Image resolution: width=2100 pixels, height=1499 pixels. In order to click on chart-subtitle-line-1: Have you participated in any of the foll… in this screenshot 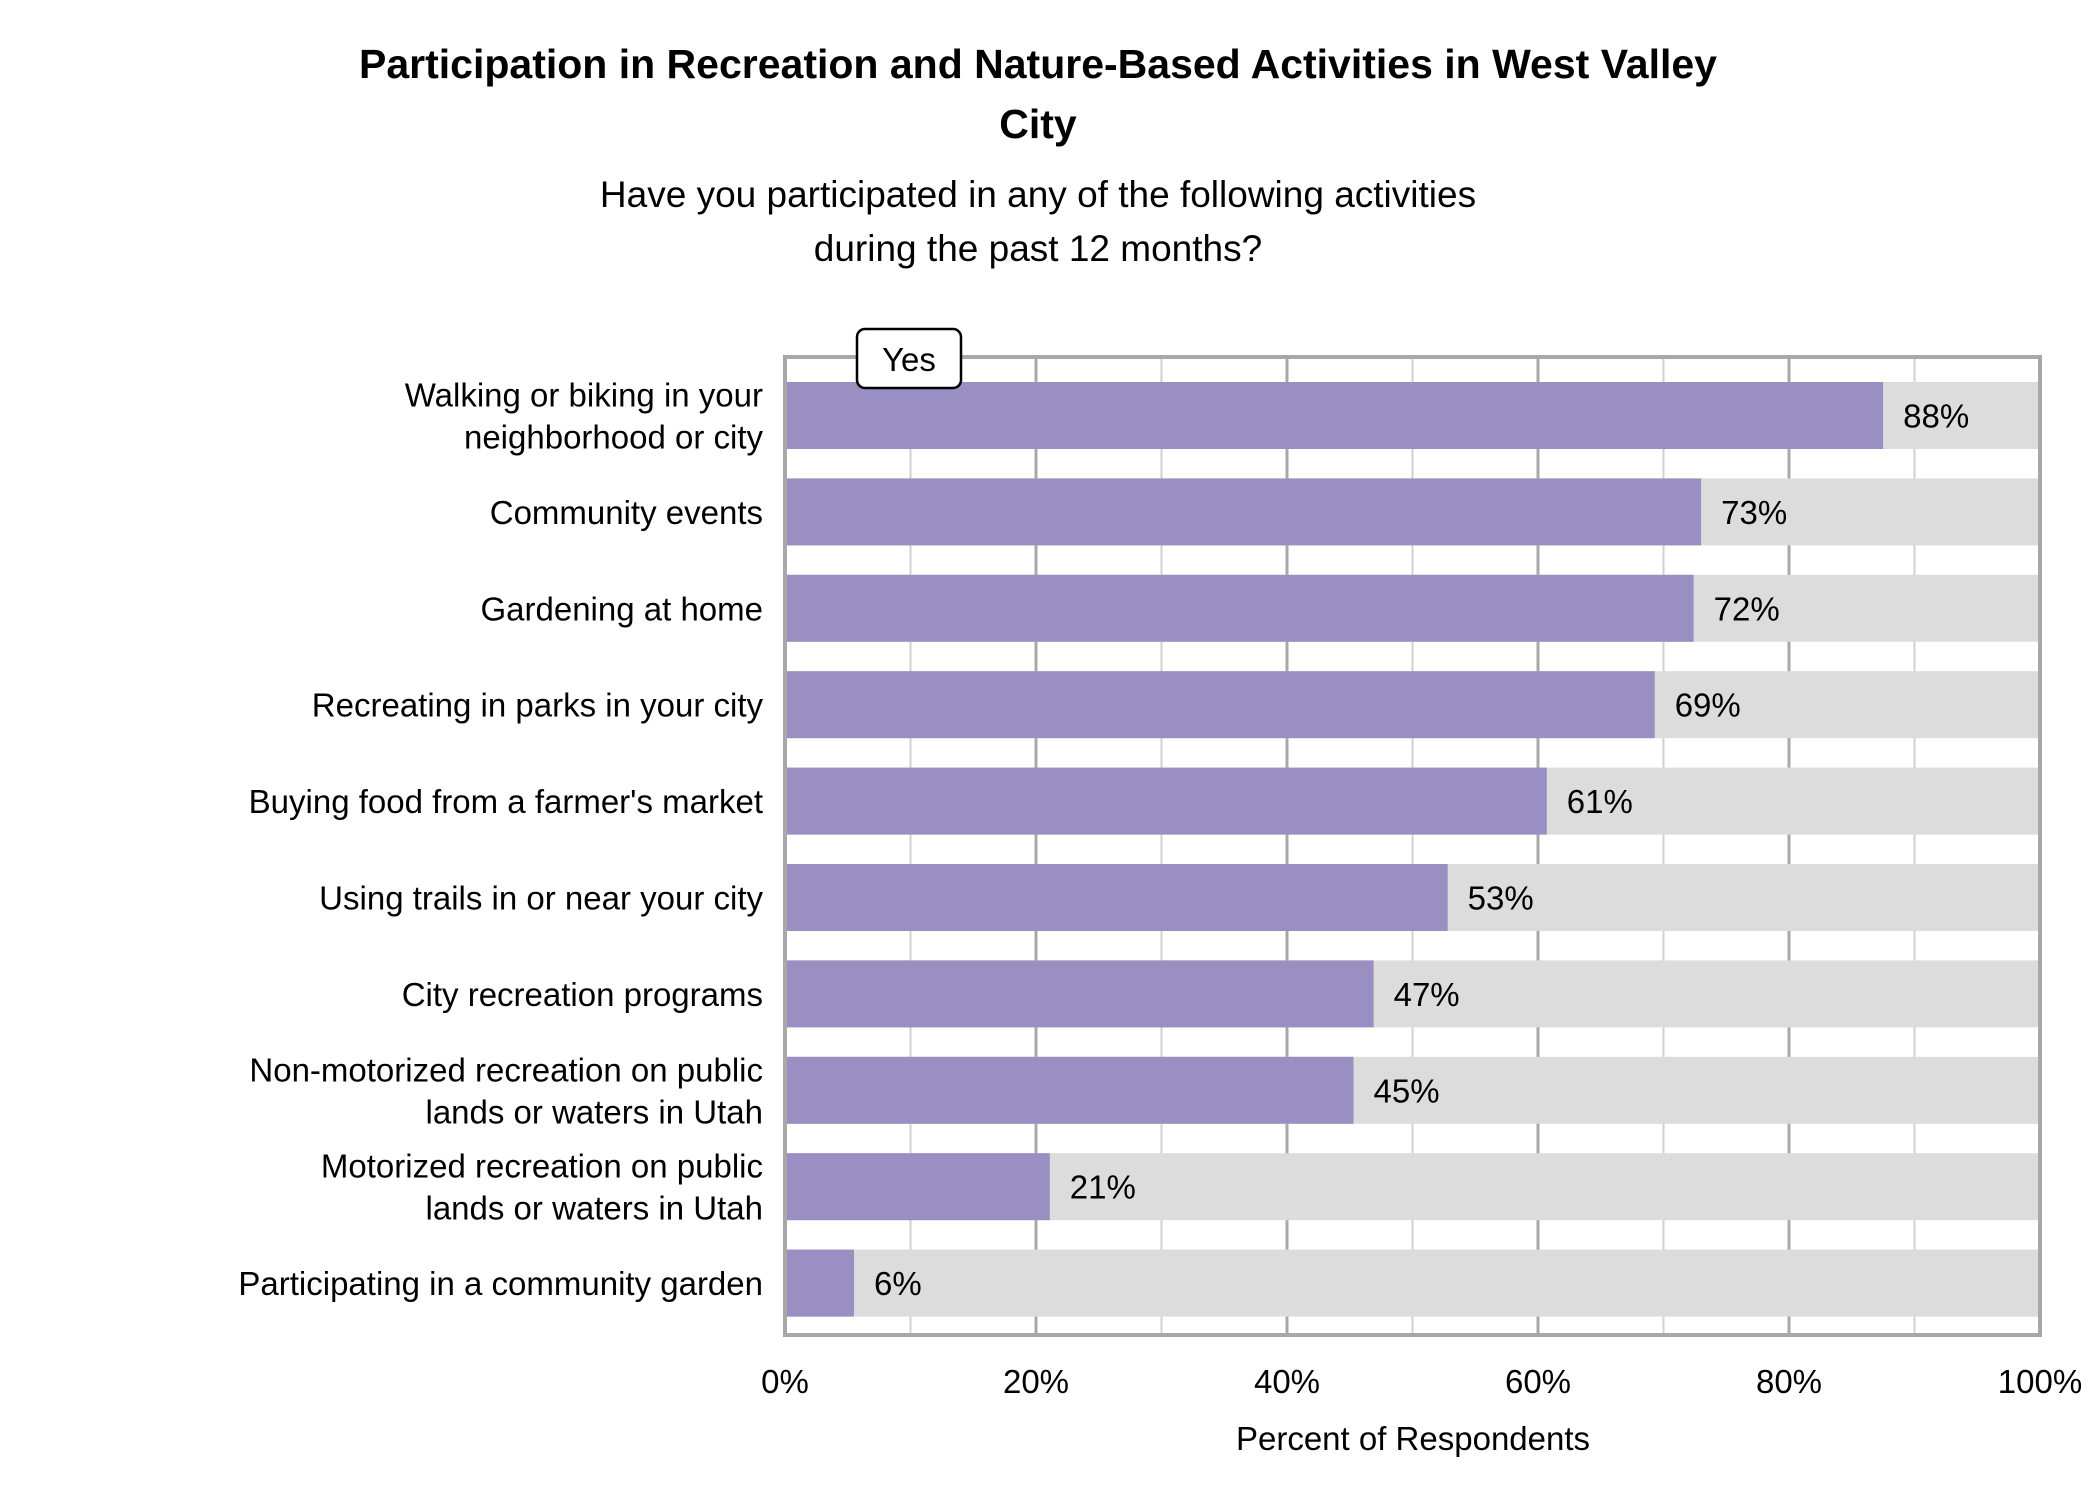, I will do `click(1038, 194)`.